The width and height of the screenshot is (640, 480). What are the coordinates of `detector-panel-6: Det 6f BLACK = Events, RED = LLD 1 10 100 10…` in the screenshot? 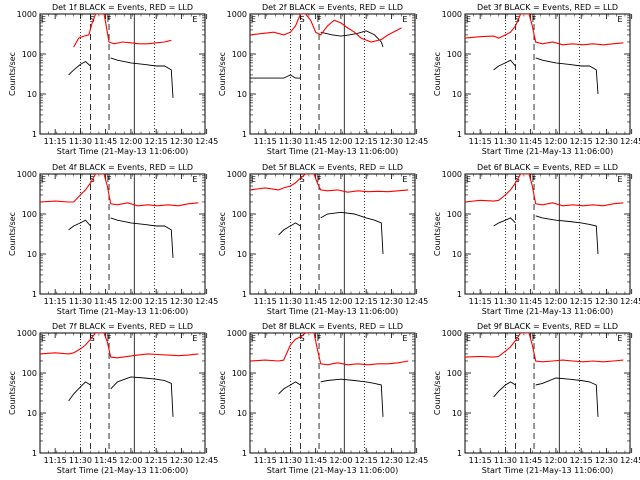 It's located at (536, 239).